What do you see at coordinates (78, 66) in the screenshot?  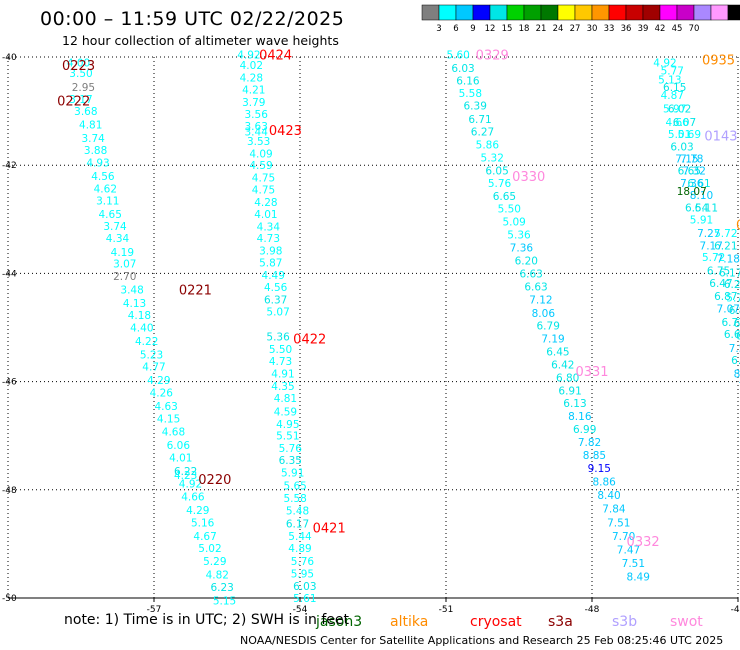 I see `pass-time-label: 0223` at bounding box center [78, 66].